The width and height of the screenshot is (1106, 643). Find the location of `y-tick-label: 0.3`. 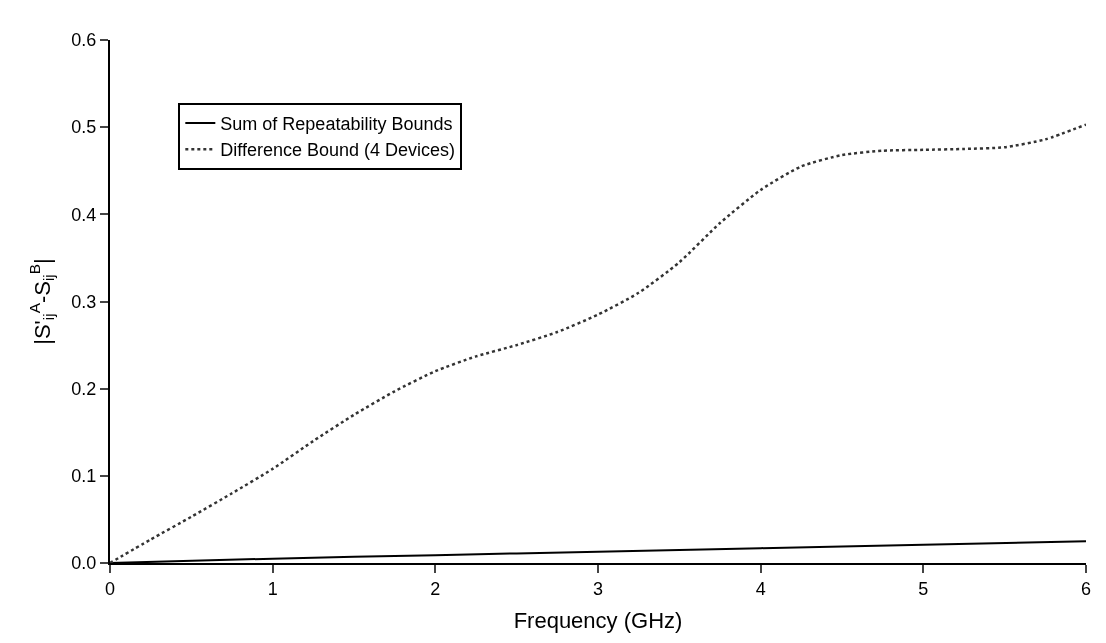

y-tick-label: 0.3 is located at coordinates (84, 301).